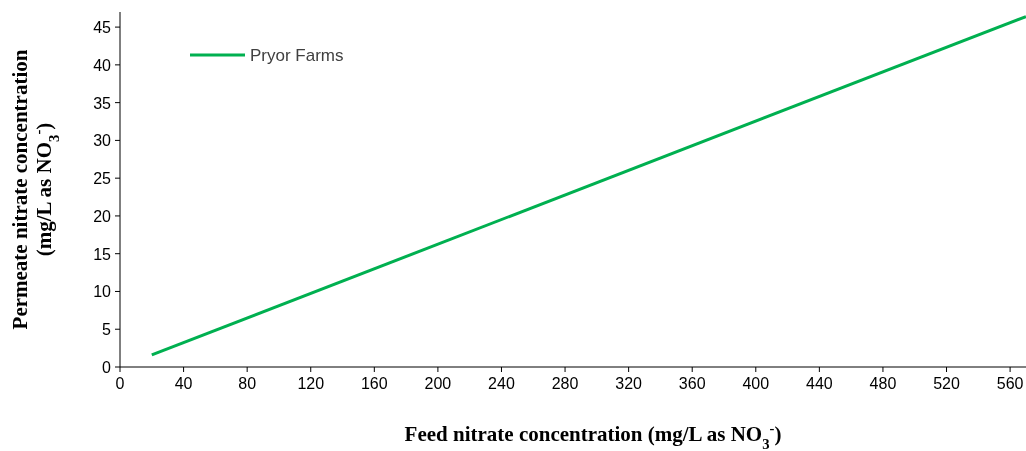 Image resolution: width=1026 pixels, height=451 pixels. What do you see at coordinates (102, 216) in the screenshot?
I see `y-tick-label: 20` at bounding box center [102, 216].